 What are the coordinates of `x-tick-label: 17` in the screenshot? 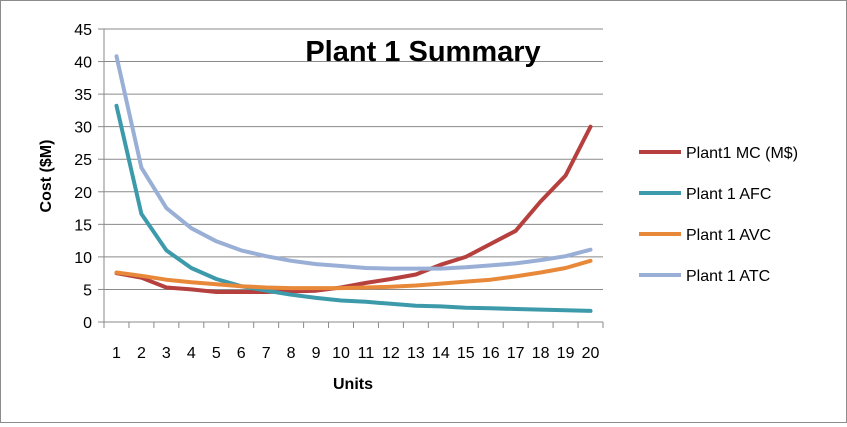 It's located at (516, 353).